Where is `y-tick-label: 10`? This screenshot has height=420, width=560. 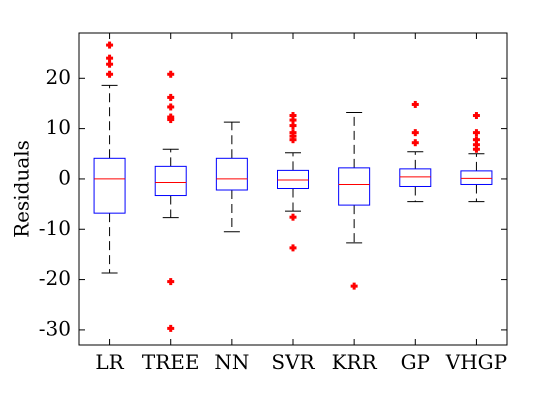
y-tick-label: 10 is located at coordinates (58, 127).